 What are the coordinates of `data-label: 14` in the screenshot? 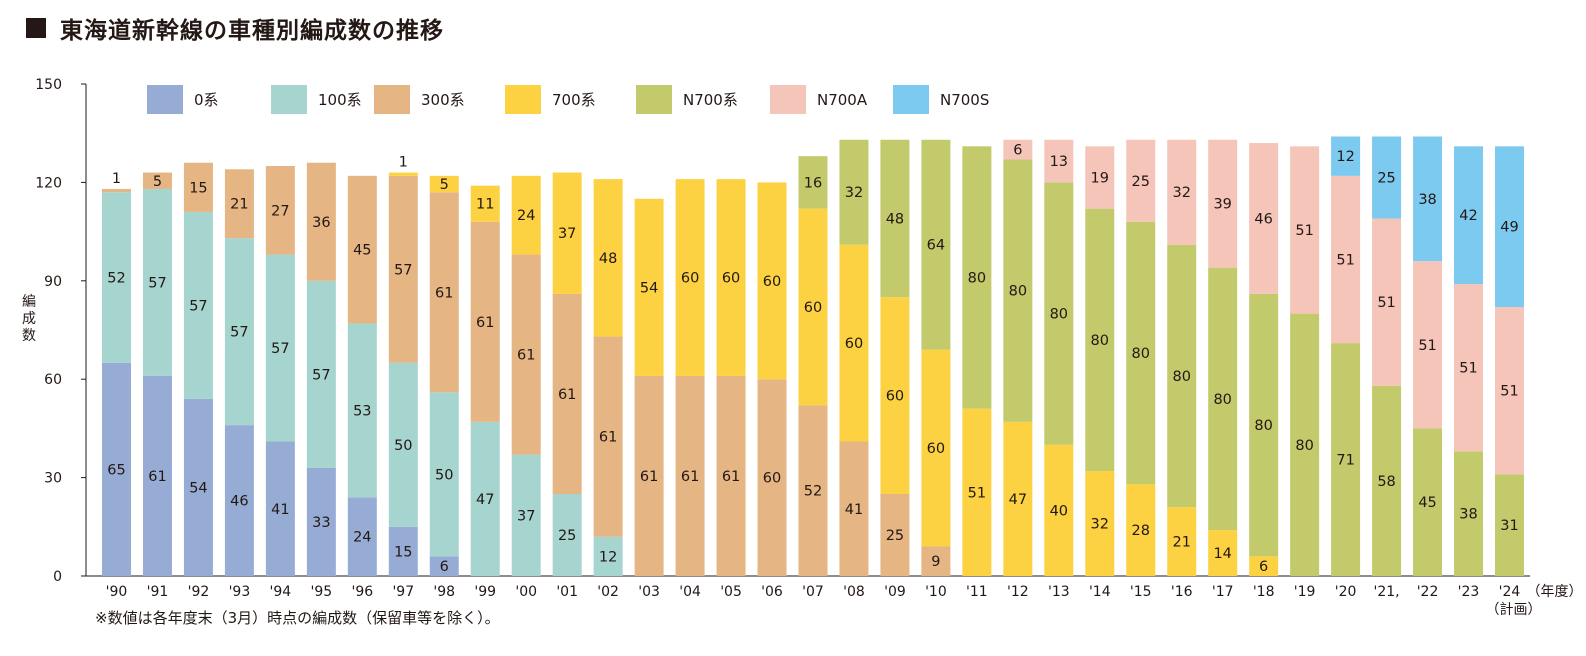 It's located at (1222, 554).